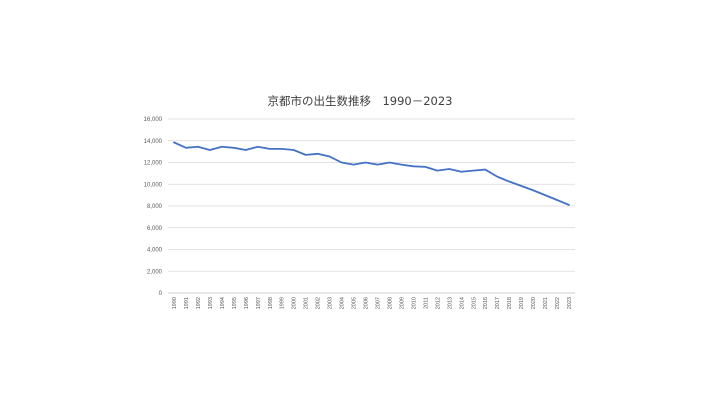 This screenshot has width=720, height=405. Describe the element at coordinates (155, 207) in the screenshot. I see `y-tick-label: 8,000` at that location.